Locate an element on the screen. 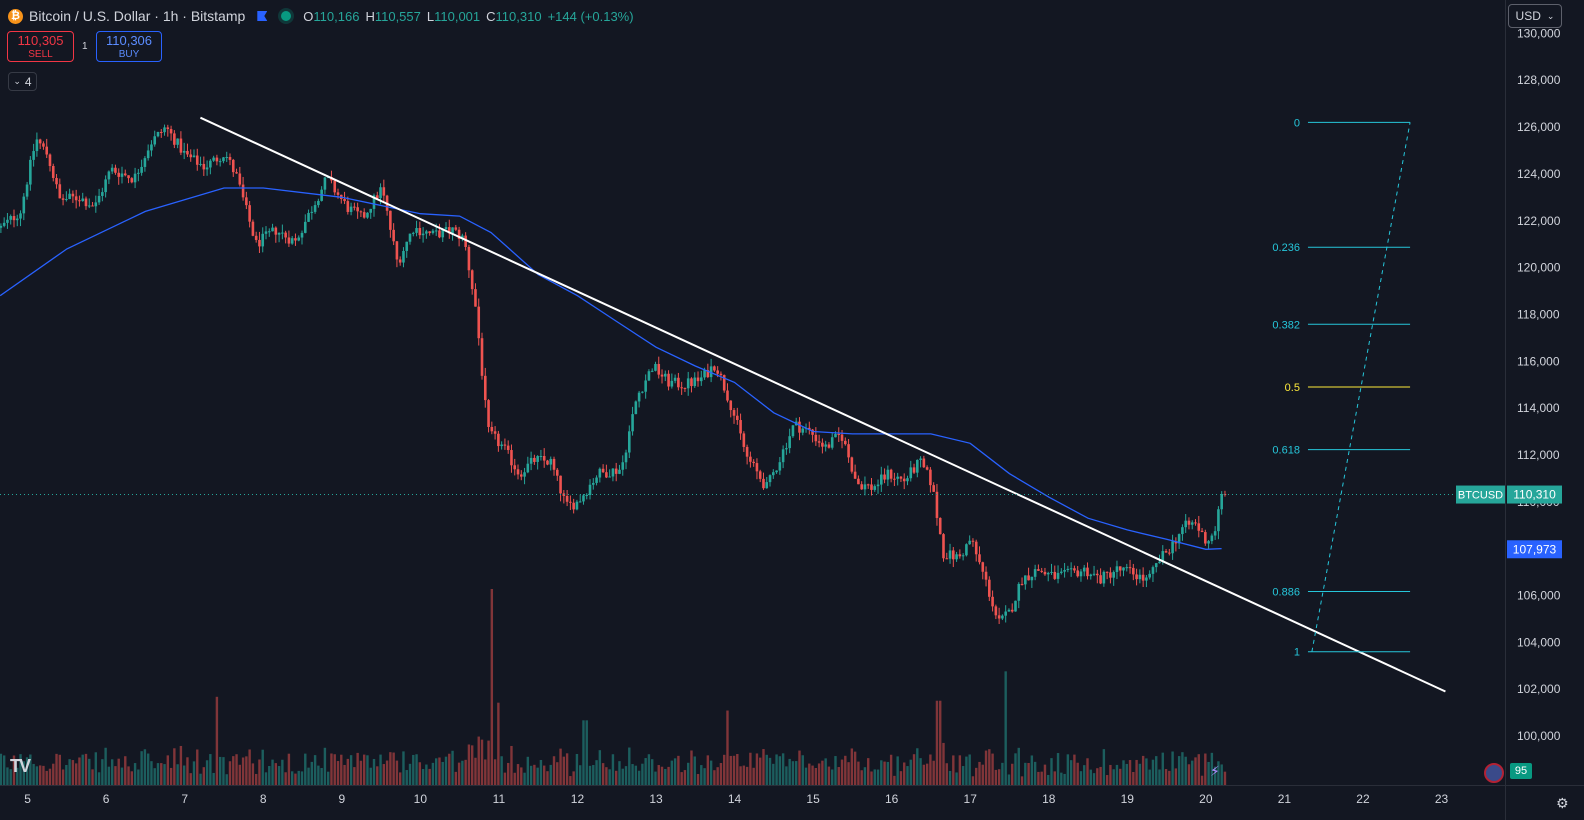 The image size is (1584, 820). tradingview-logo: TV is located at coordinates (20, 766).